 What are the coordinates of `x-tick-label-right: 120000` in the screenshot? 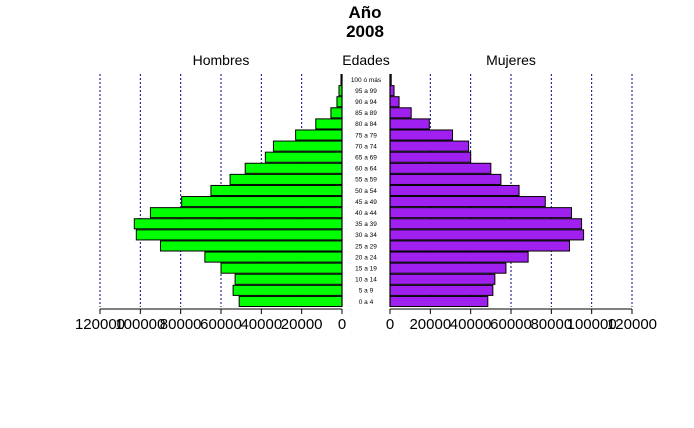 It's located at (632, 324).